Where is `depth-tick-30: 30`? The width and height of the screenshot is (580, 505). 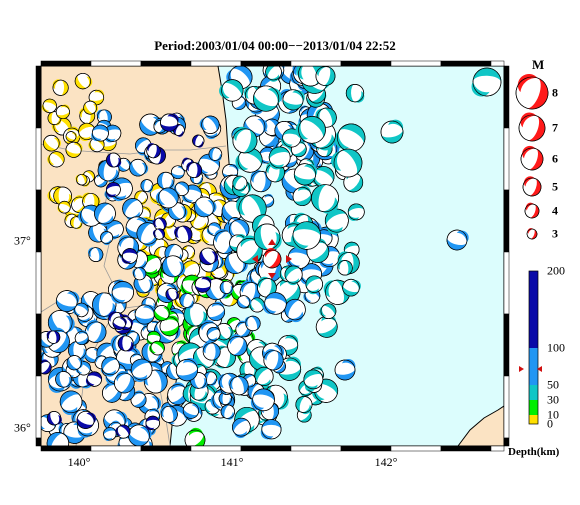
depth-tick-30: 30 is located at coordinates (553, 399).